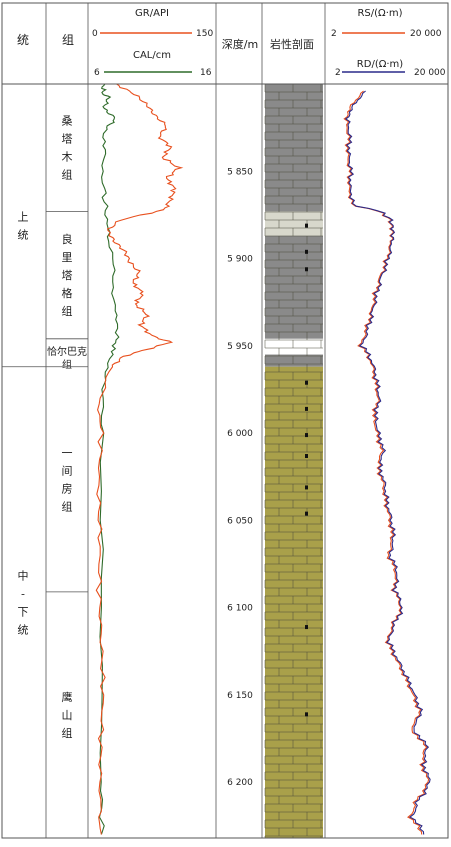 The width and height of the screenshot is (451, 847). What do you see at coordinates (67, 351) in the screenshot?
I see `formation-label: 恰尔巴克` at bounding box center [67, 351].